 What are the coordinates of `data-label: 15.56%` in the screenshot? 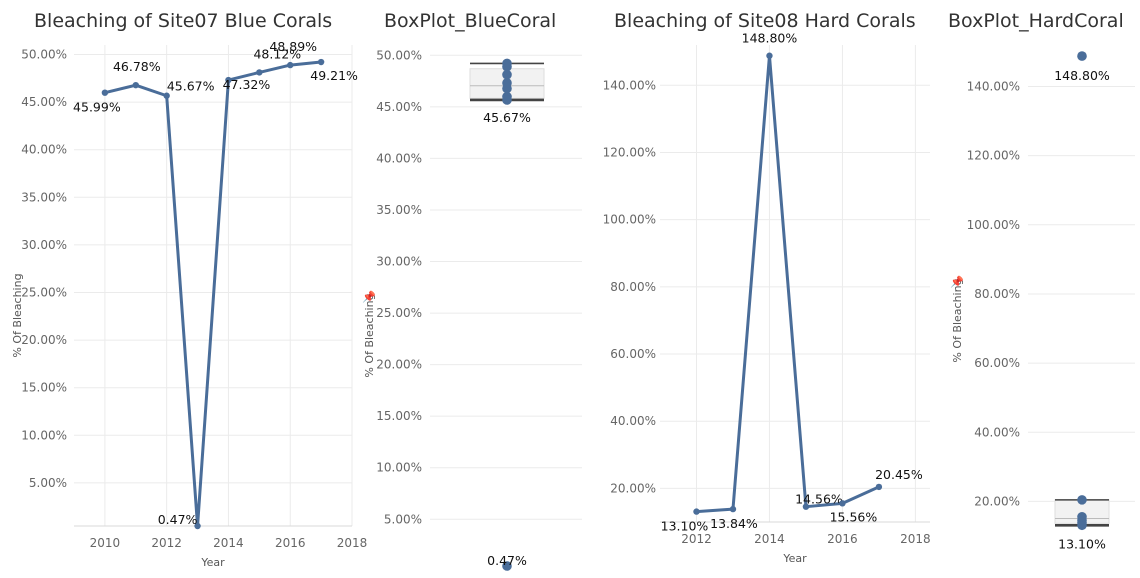 It's located at (854, 516).